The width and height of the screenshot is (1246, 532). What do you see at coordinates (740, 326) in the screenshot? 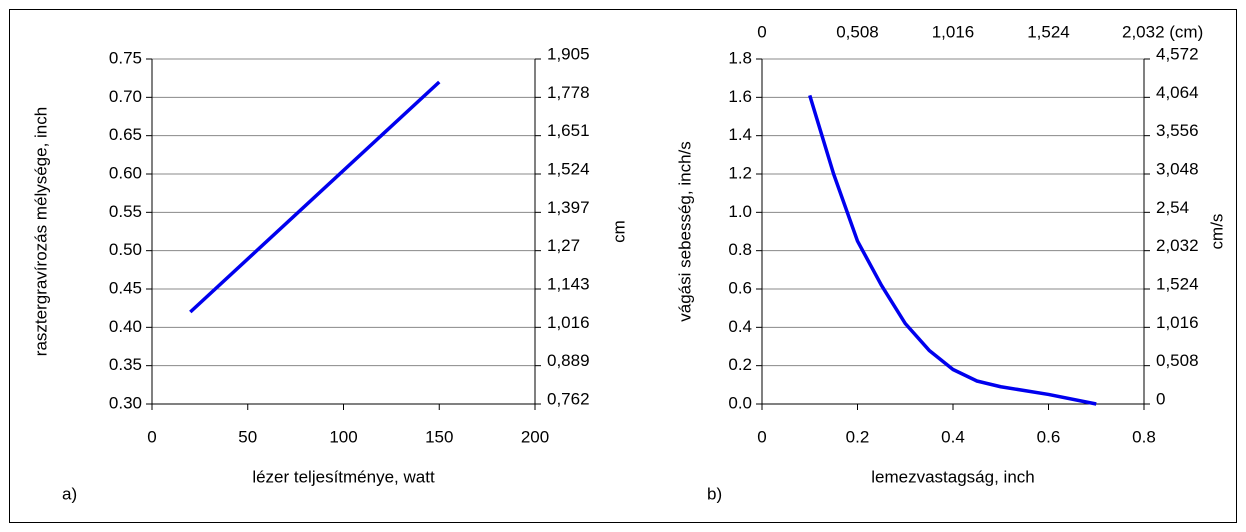
I see `y-tick-label: 0.4` at bounding box center [740, 326].